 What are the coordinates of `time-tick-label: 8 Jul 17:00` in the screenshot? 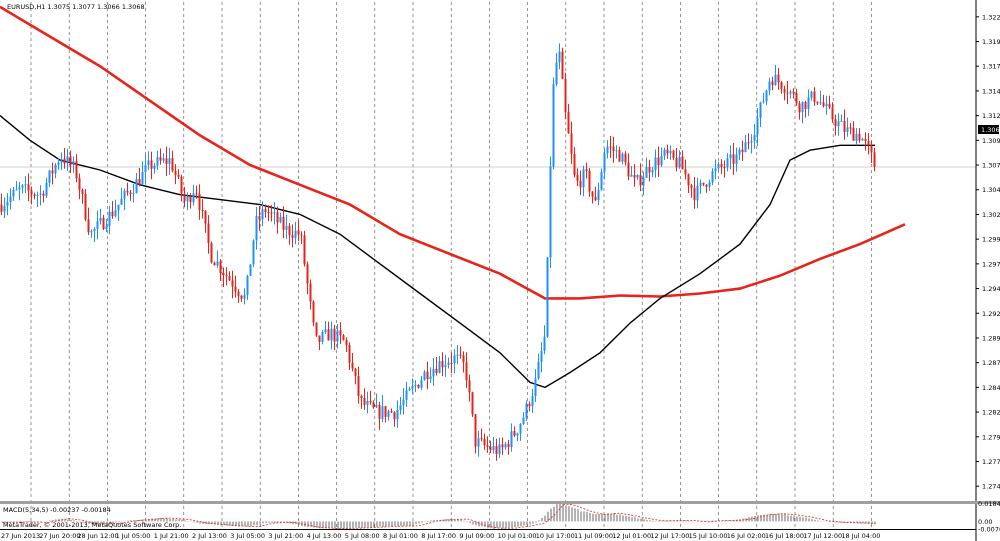 It's located at (438, 536).